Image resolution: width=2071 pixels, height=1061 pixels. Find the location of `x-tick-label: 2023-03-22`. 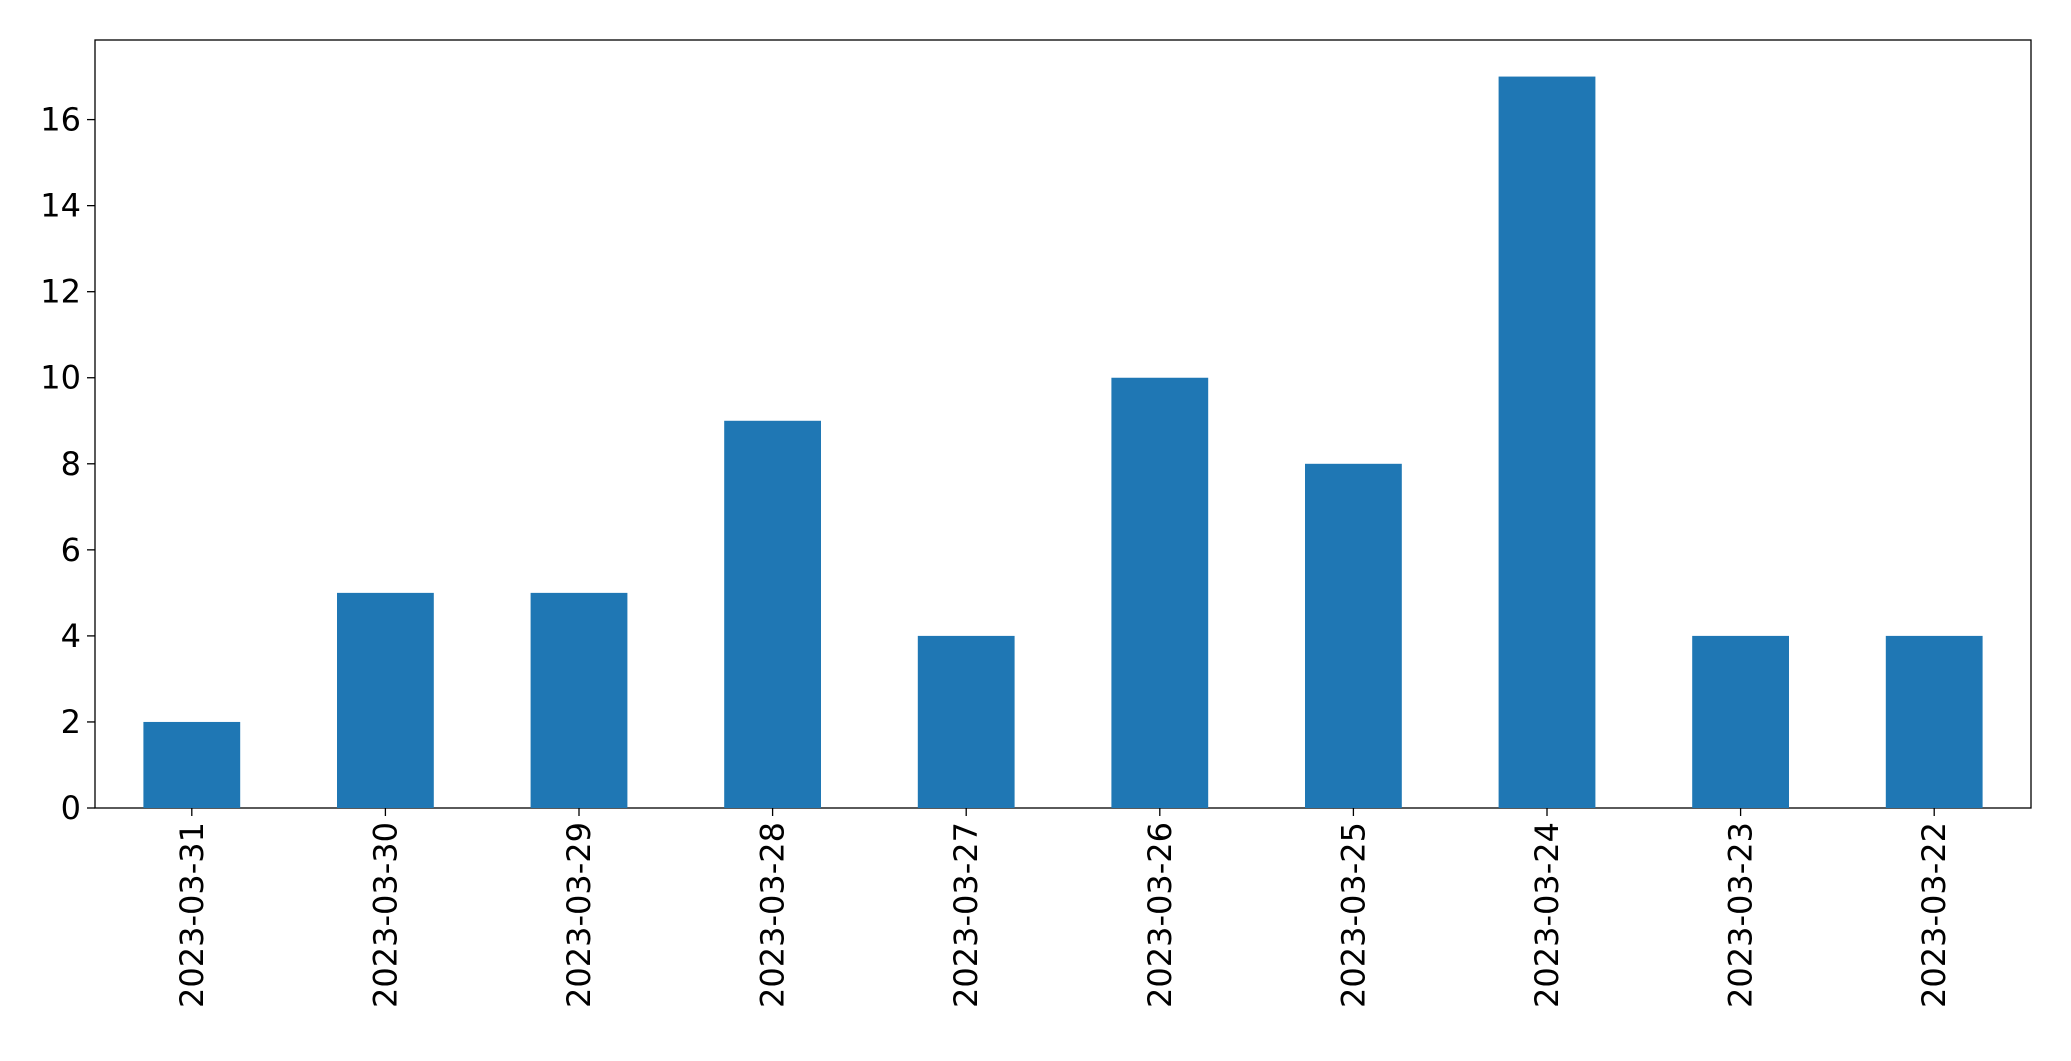

x-tick-label: 2023-03-22 is located at coordinates (1934, 915).